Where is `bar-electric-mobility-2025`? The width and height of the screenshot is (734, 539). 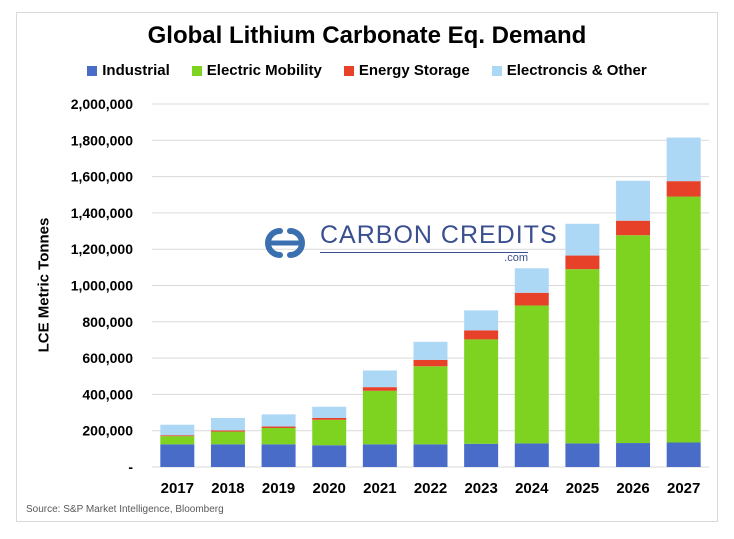
bar-electric-mobility-2025 is located at coordinates (582, 356).